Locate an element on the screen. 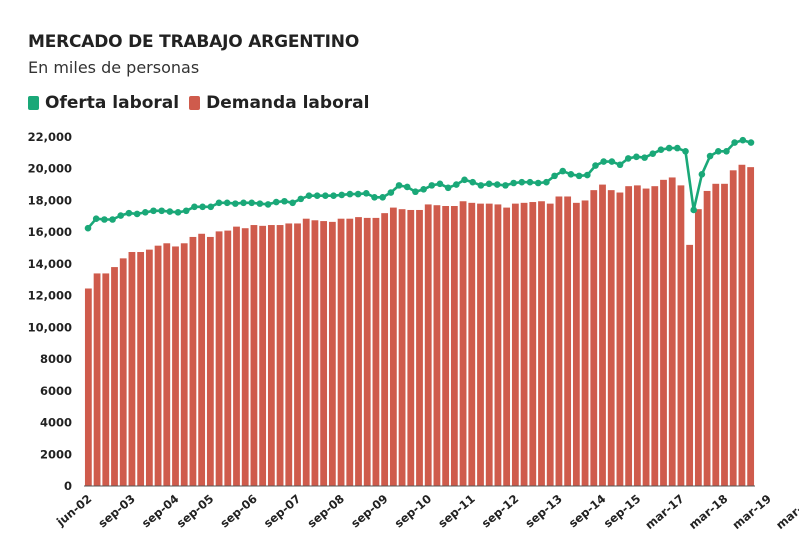  line-oferta-path is located at coordinates (419, 184).